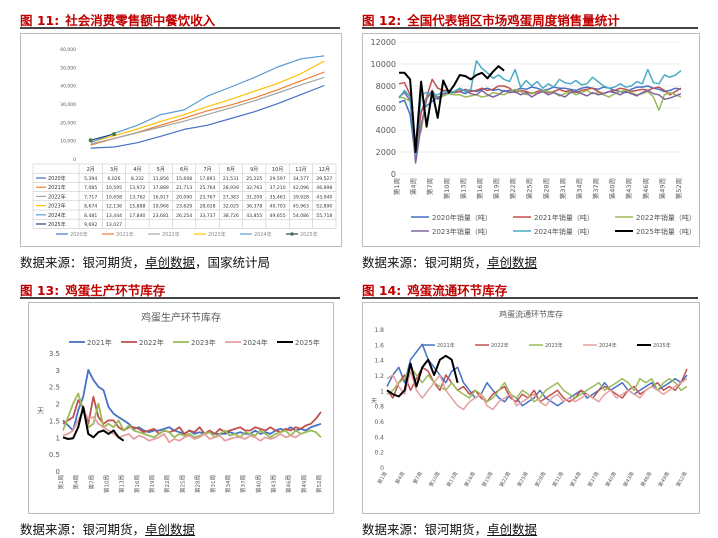 This screenshot has width=718, height=538. I want to click on x-tick-label: 第1周, so click(61, 482).